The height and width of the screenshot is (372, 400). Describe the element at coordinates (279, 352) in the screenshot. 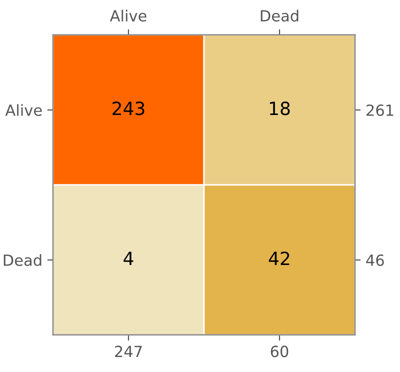

I see `text: 60` at that location.